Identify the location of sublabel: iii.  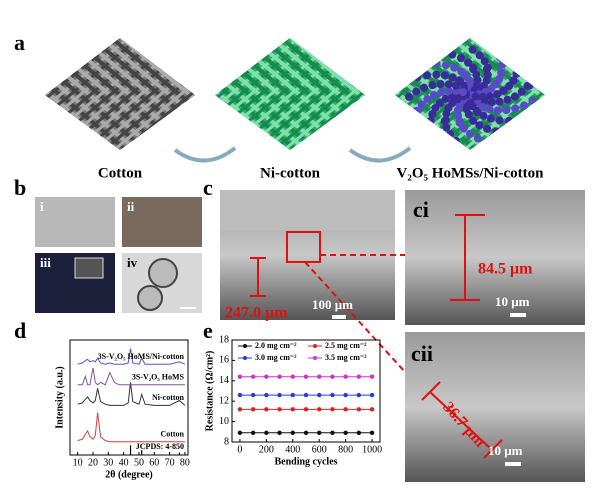
(45, 262).